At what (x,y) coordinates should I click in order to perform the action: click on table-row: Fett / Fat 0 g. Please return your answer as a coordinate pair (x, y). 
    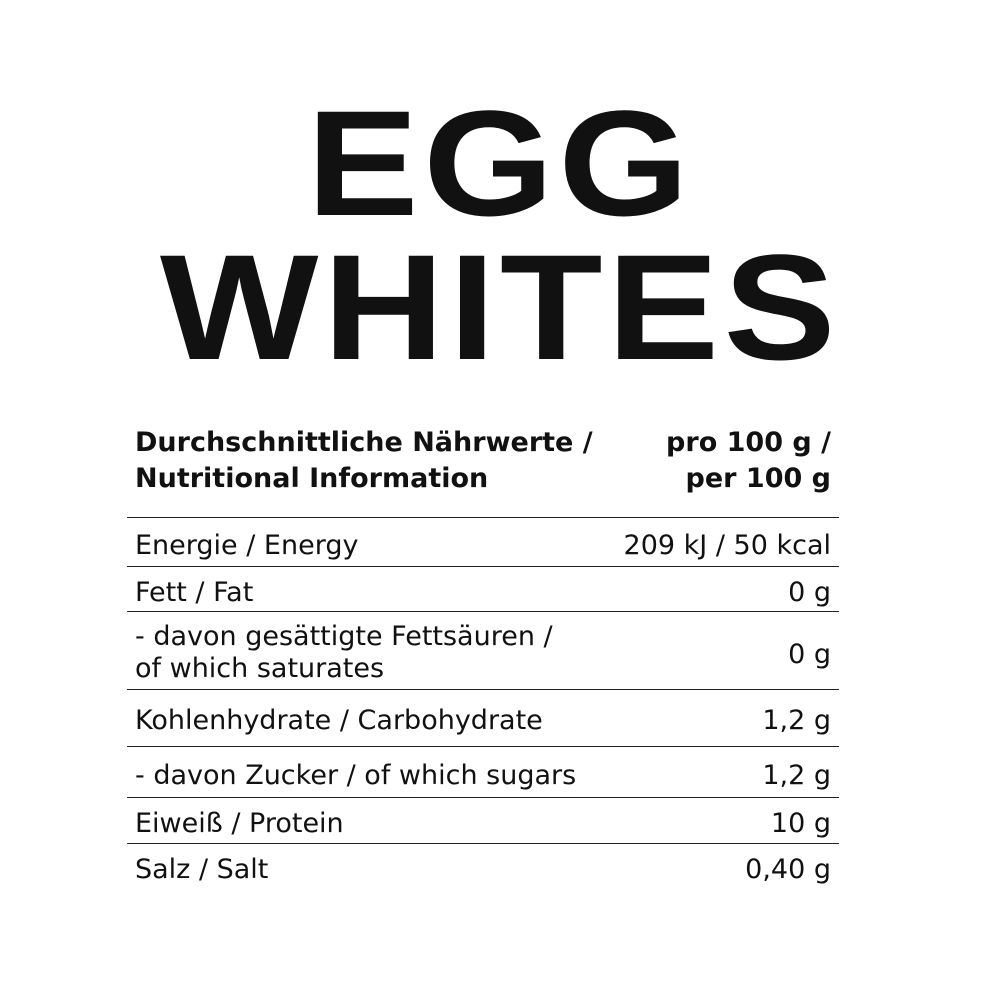
    Looking at the image, I should click on (483, 589).